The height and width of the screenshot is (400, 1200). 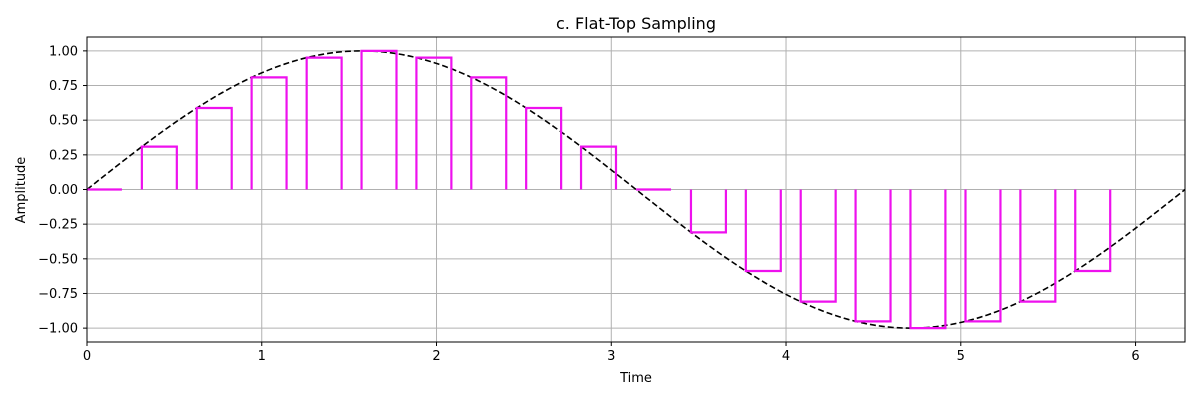 I want to click on y-tick-label: −0.50, so click(x=58, y=259).